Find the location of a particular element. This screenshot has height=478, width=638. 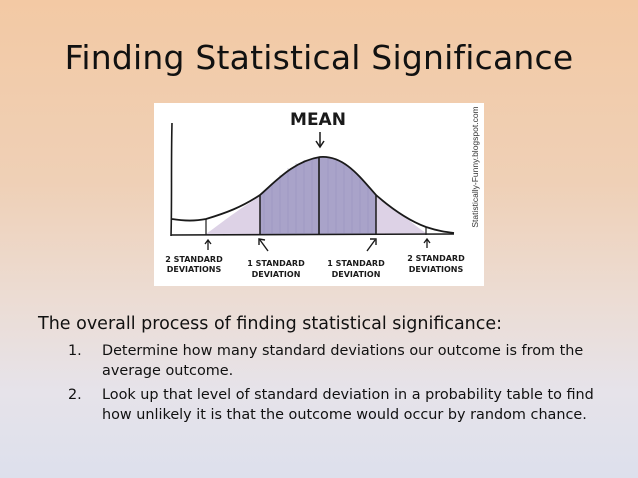

mean-arrow-icon is located at coordinates (320, 140).